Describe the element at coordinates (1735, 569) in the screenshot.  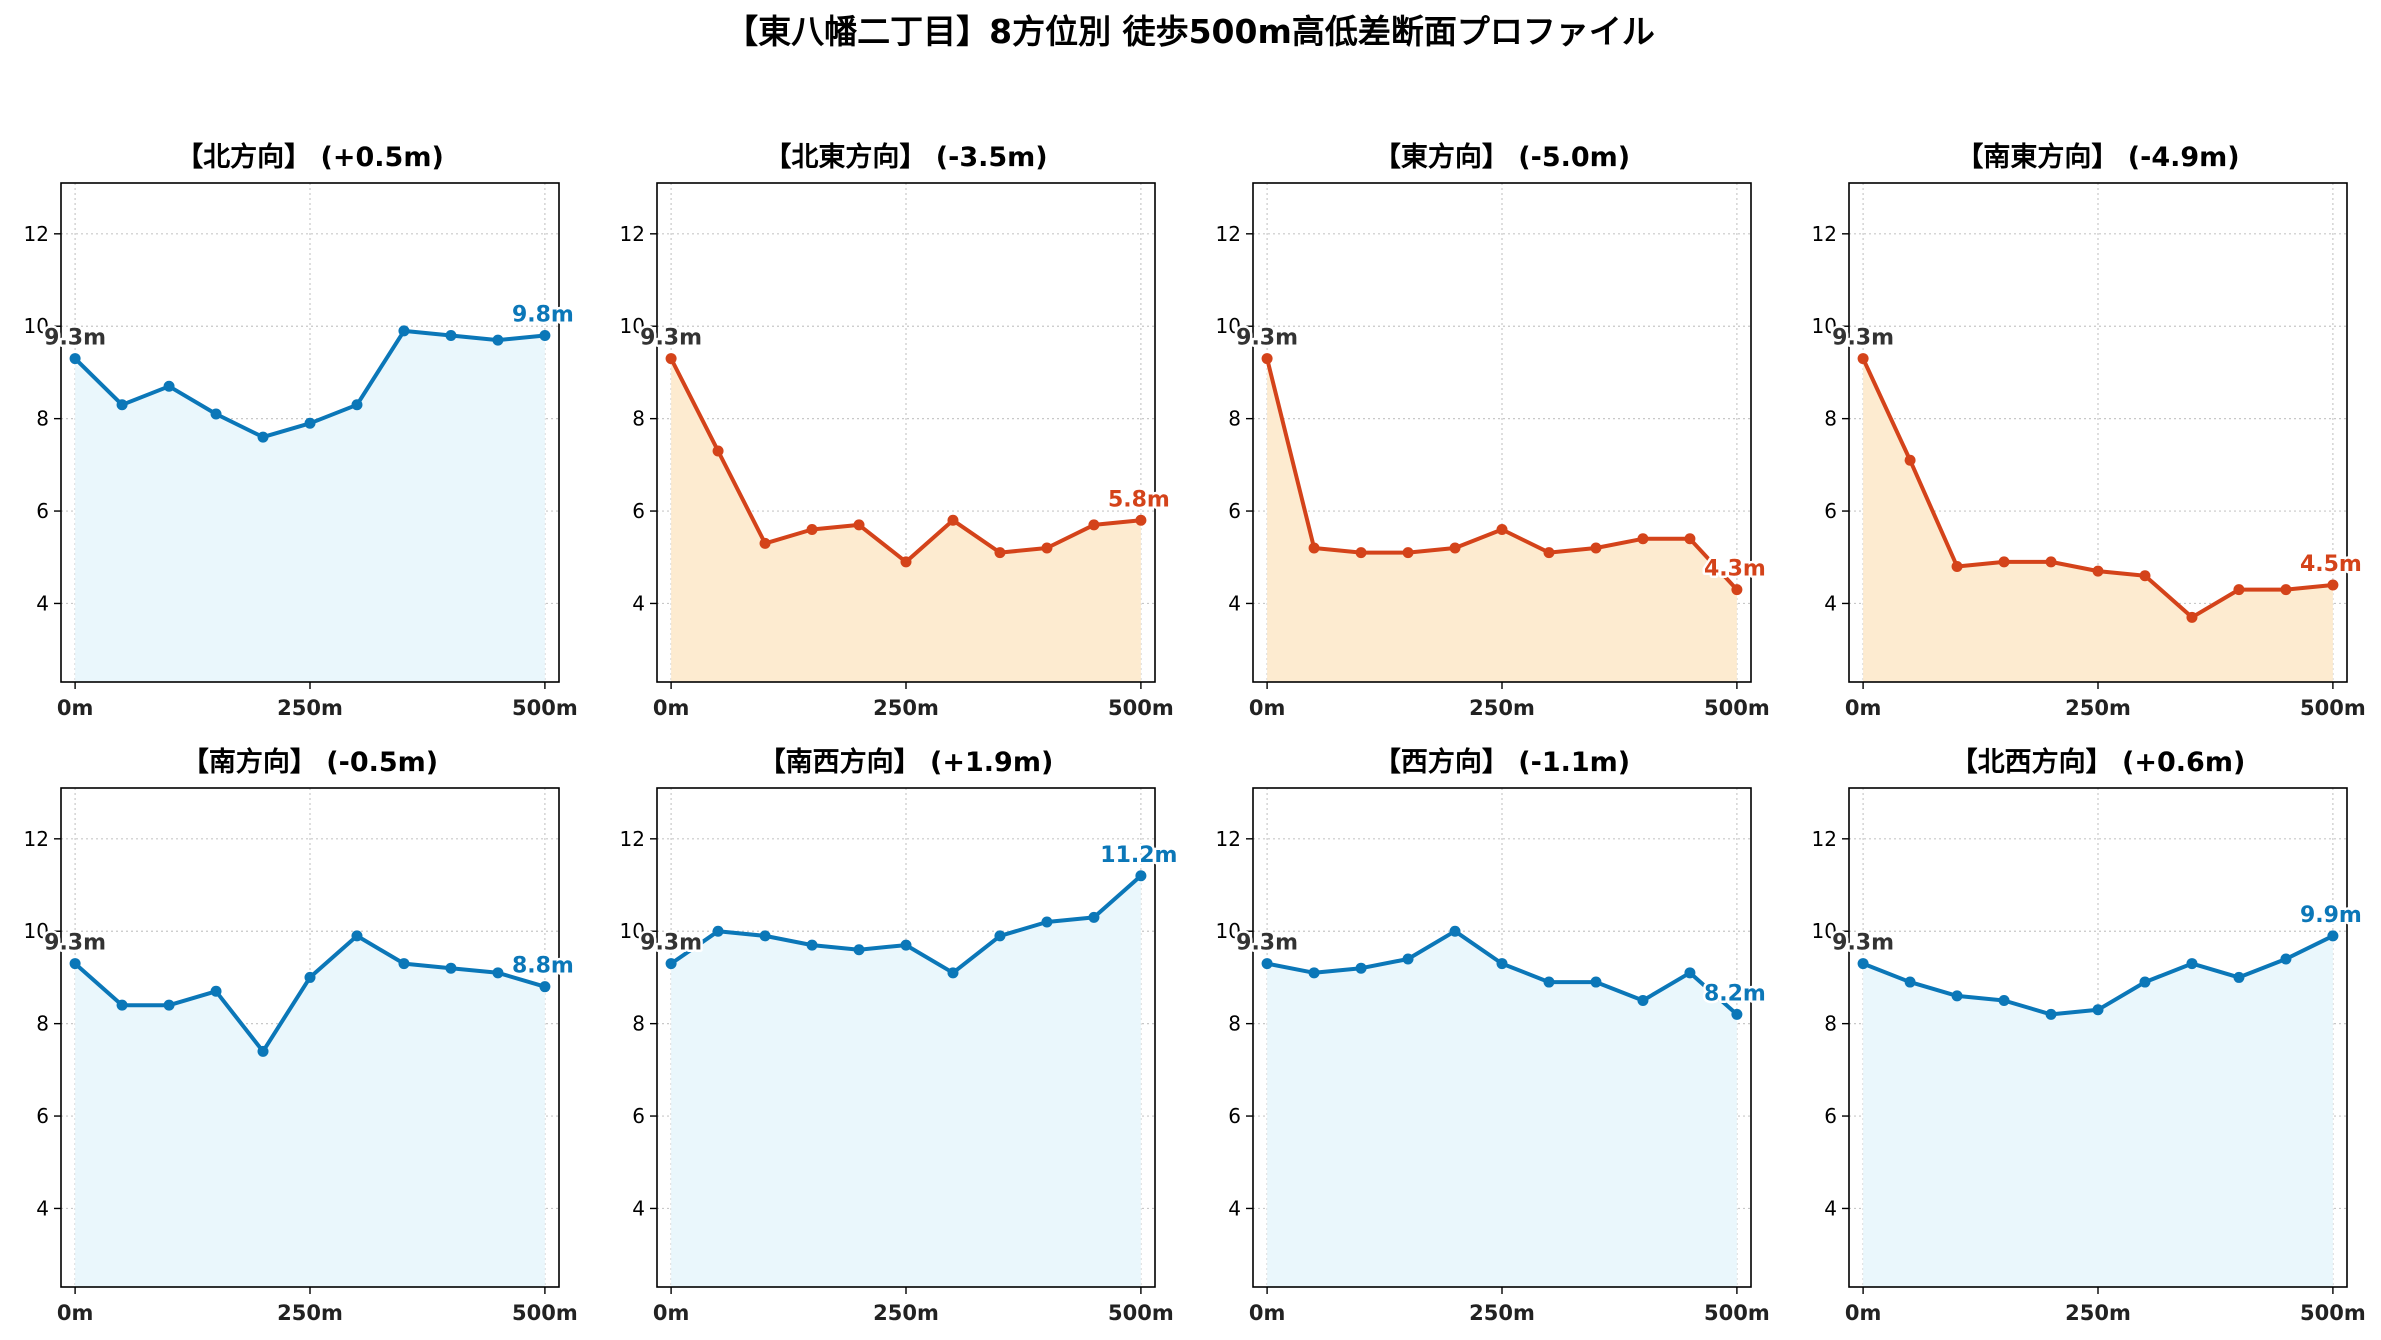
I see `end-elevation-label: 4.3m` at that location.